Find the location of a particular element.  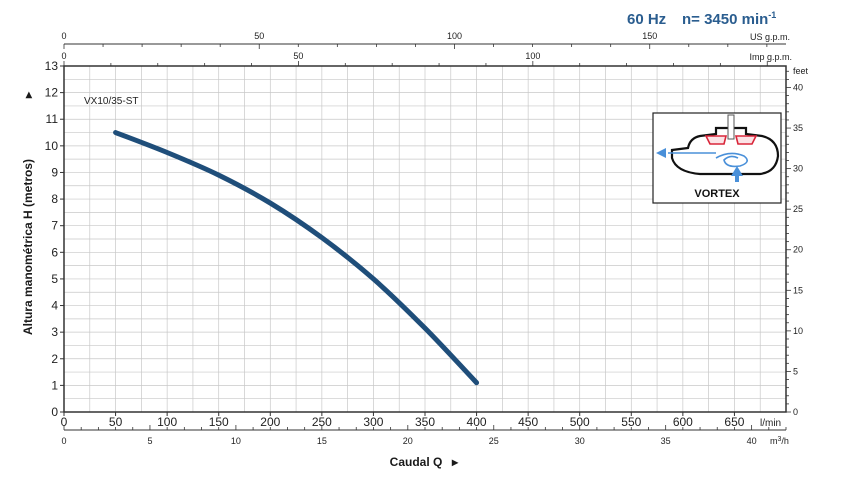

m3h-tick-label: 20 is located at coordinates (408, 441).